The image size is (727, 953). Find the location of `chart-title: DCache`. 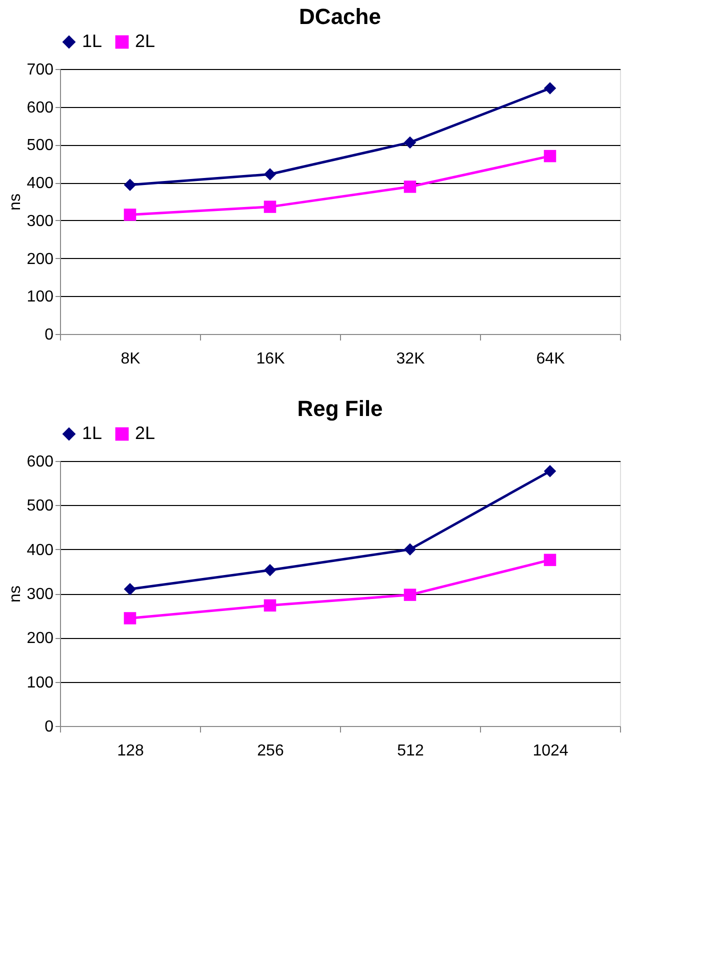

chart-title: DCache is located at coordinates (340, 16).